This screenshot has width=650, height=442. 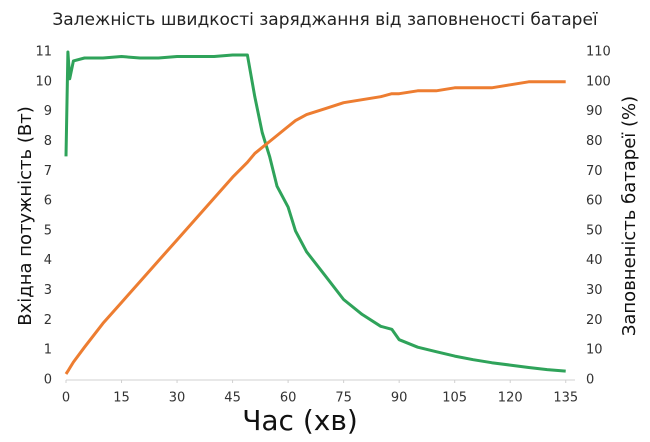 I want to click on x-tick-label: 60, so click(x=288, y=398).